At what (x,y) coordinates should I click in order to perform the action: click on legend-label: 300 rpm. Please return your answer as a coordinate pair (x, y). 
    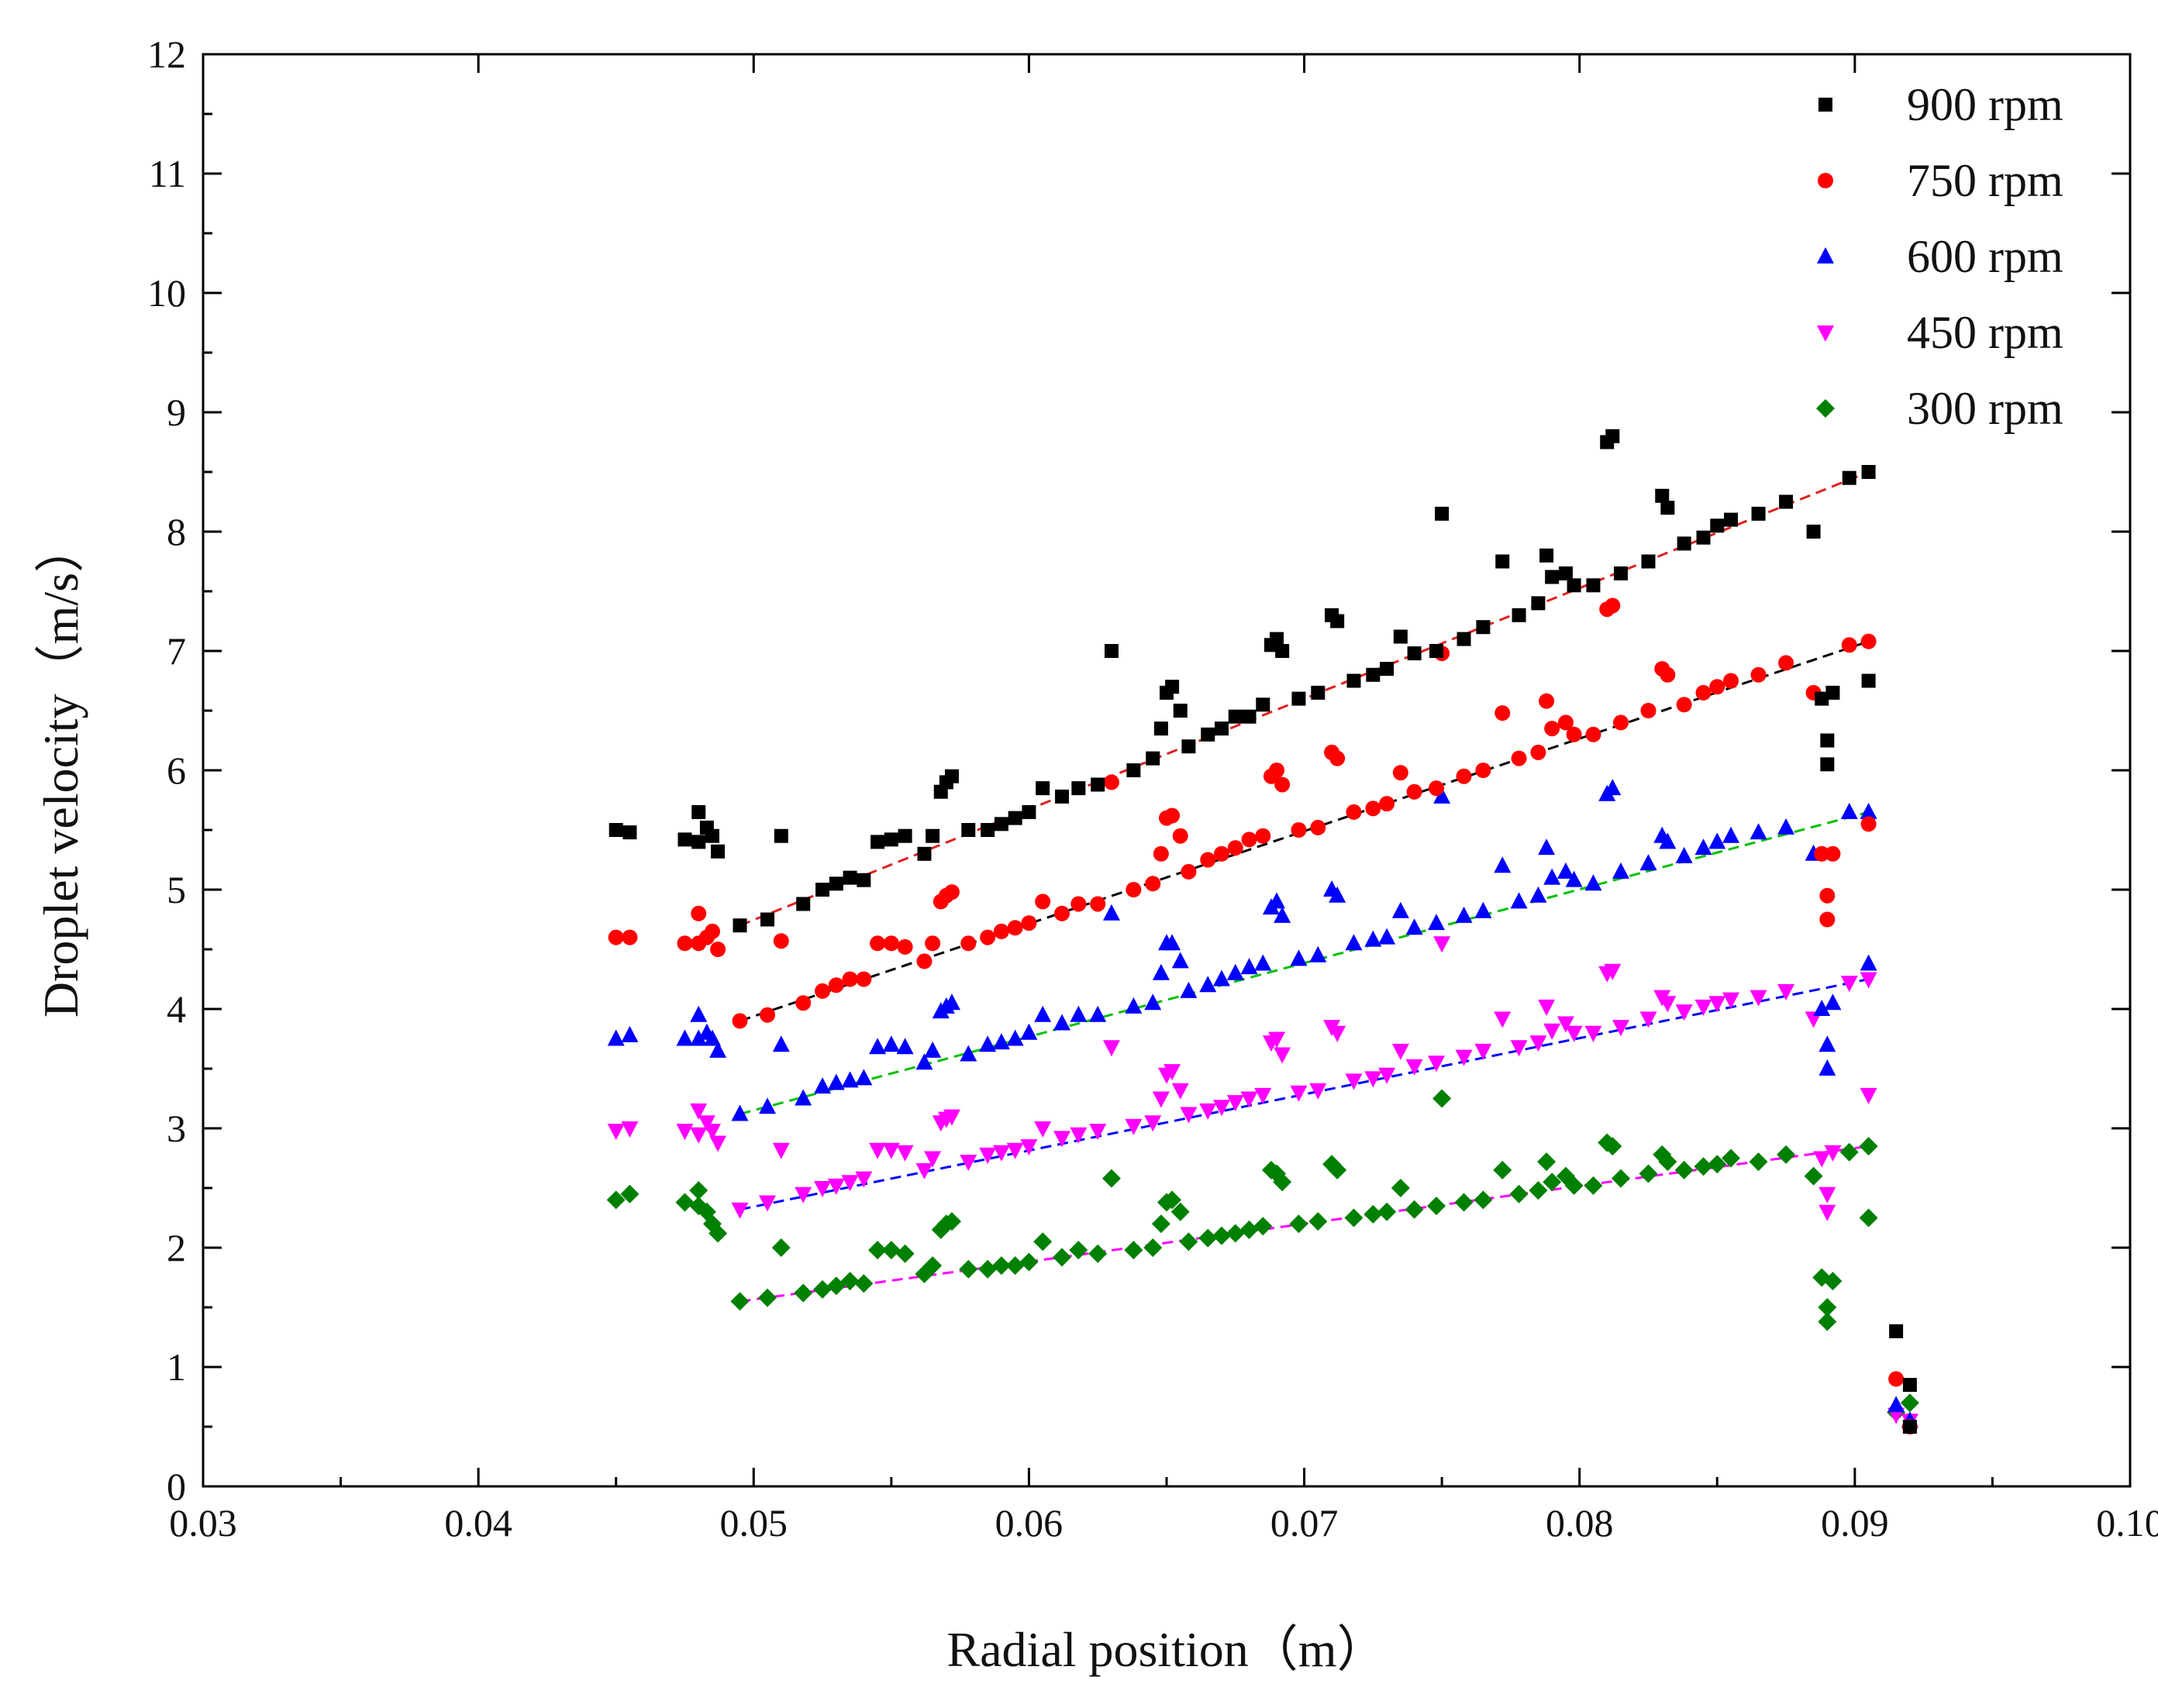
    Looking at the image, I should click on (1985, 409).